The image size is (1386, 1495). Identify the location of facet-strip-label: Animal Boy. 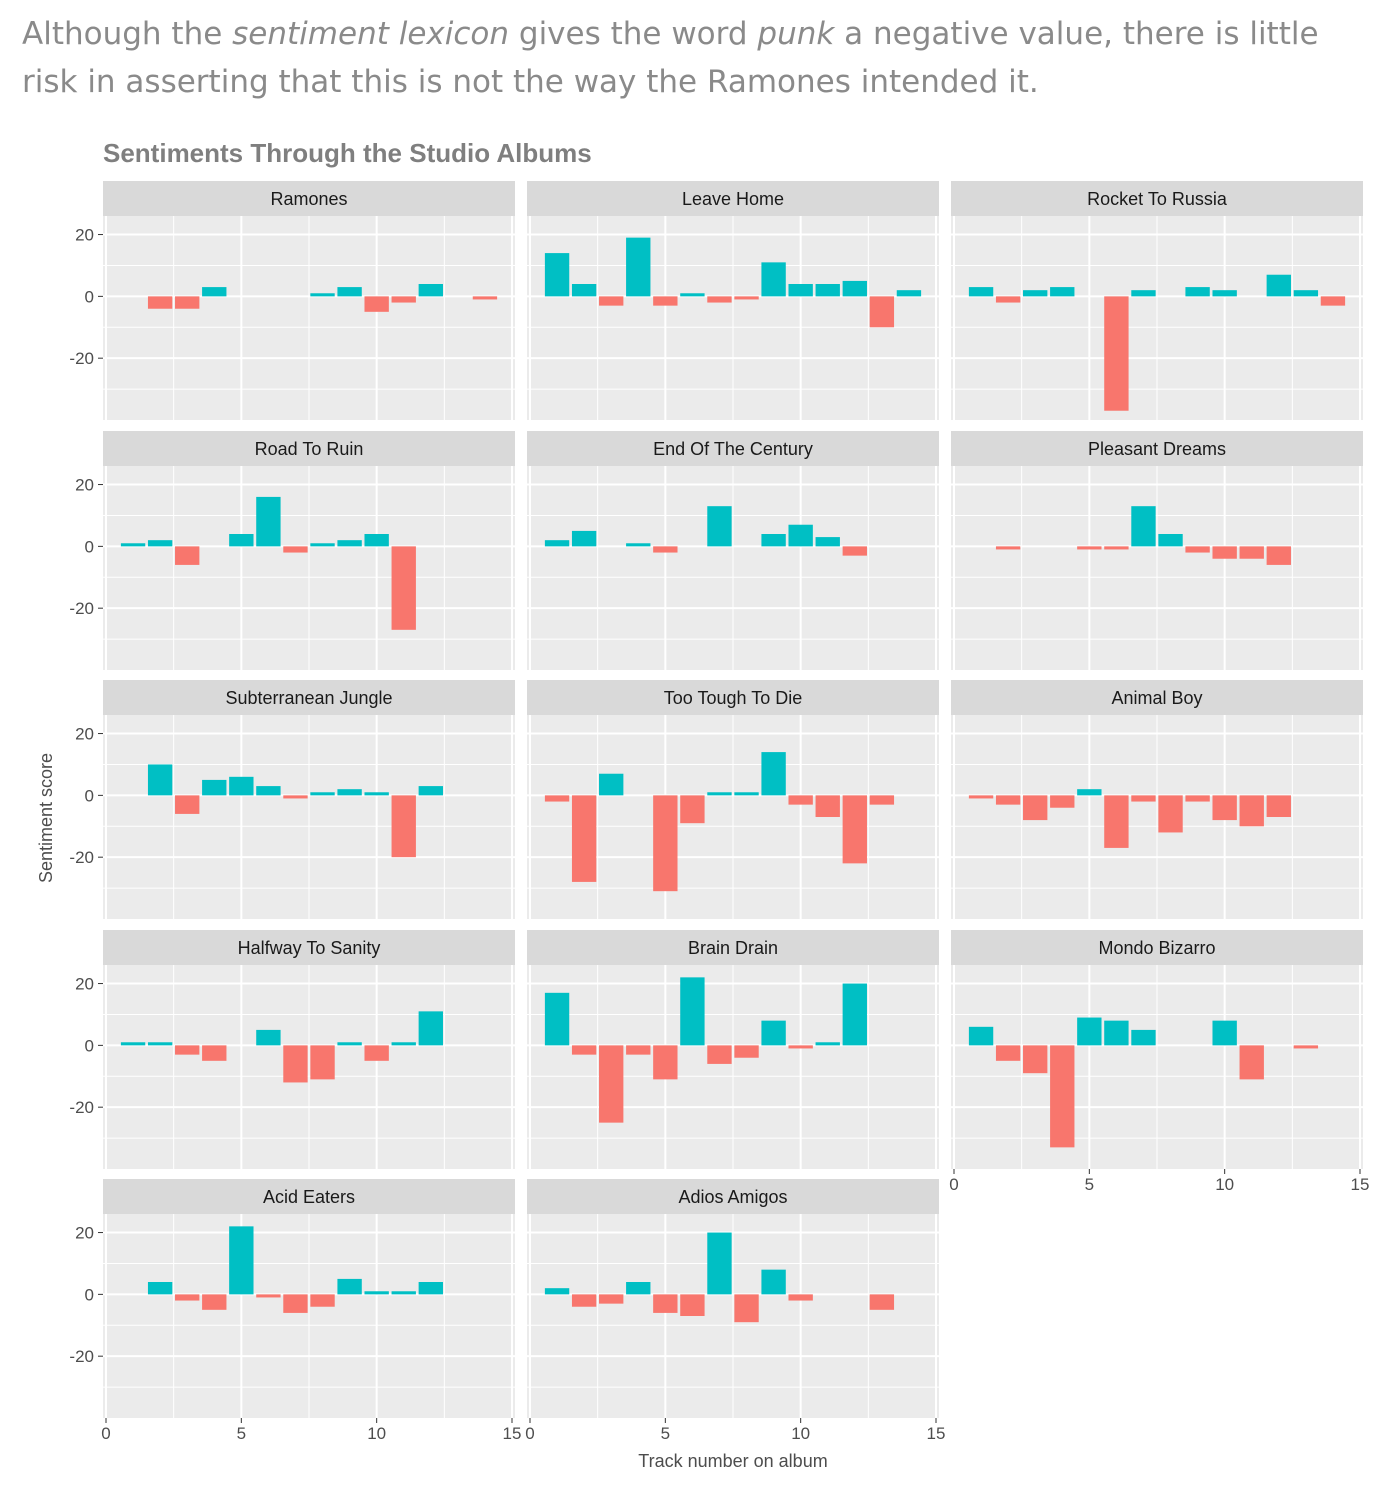
(1156, 698).